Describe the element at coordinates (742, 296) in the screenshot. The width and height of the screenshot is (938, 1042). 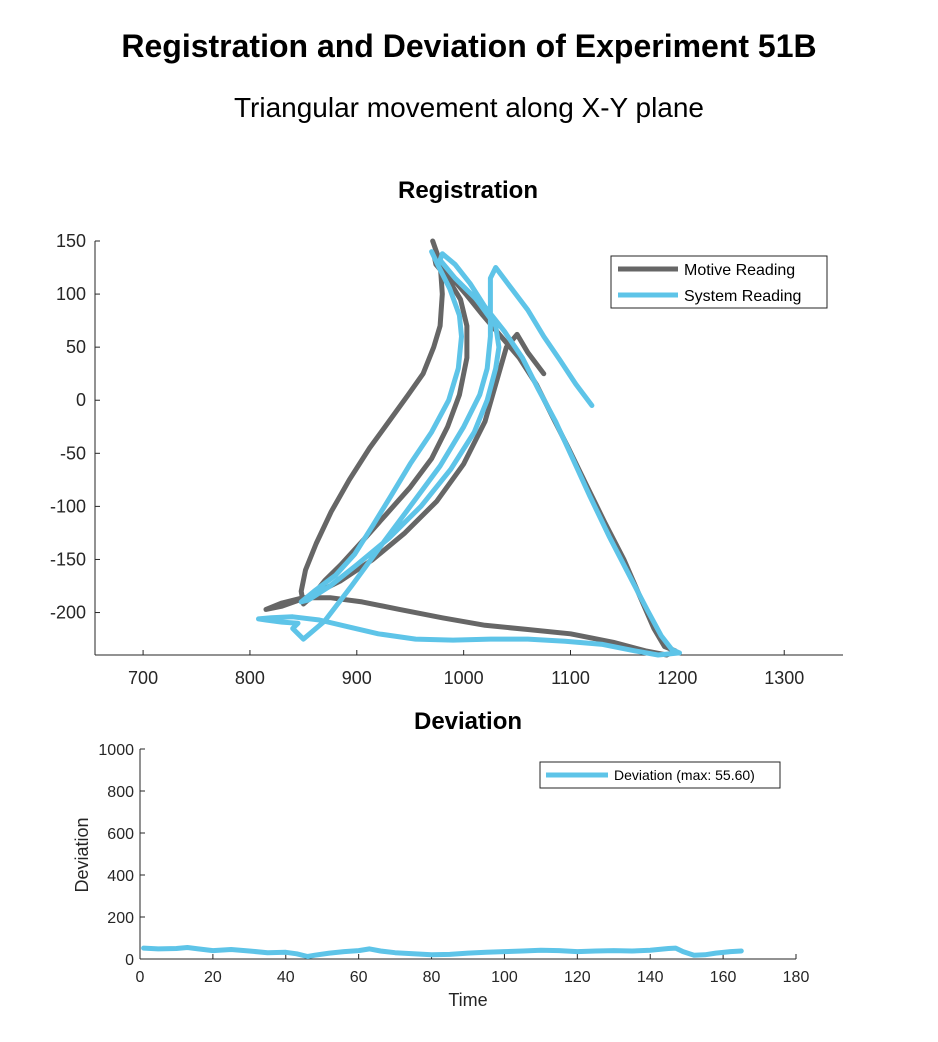
I see `registration-legend-label: System Reading` at that location.